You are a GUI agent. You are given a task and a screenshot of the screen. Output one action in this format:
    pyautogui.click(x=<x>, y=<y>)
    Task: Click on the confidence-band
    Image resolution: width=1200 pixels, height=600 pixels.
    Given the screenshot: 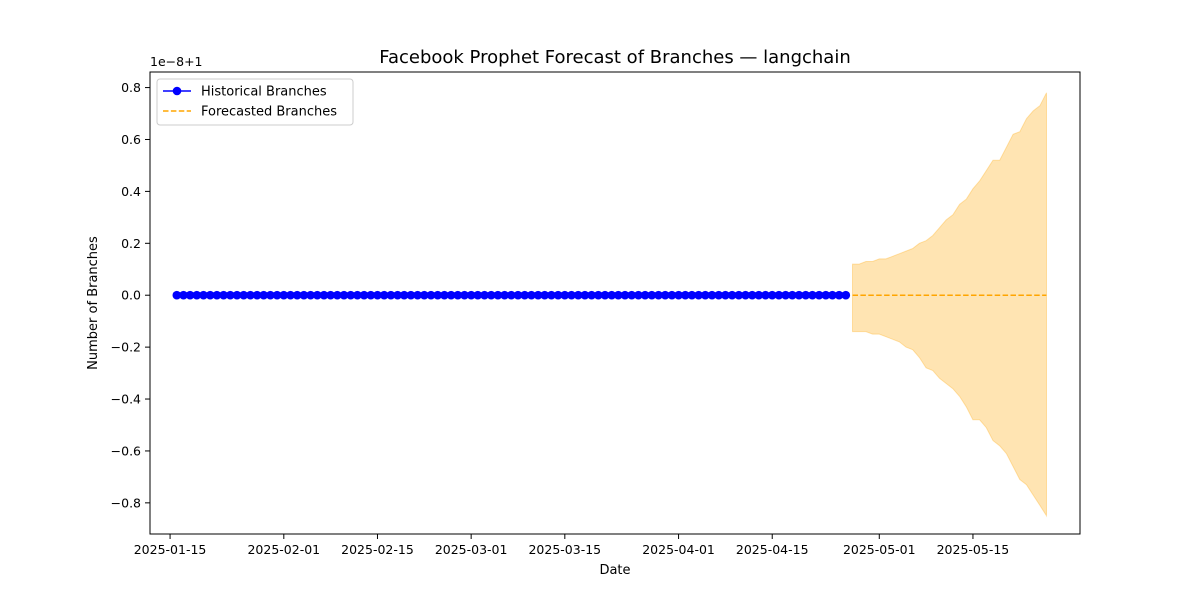 What is the action you would take?
    pyautogui.click(x=949, y=305)
    